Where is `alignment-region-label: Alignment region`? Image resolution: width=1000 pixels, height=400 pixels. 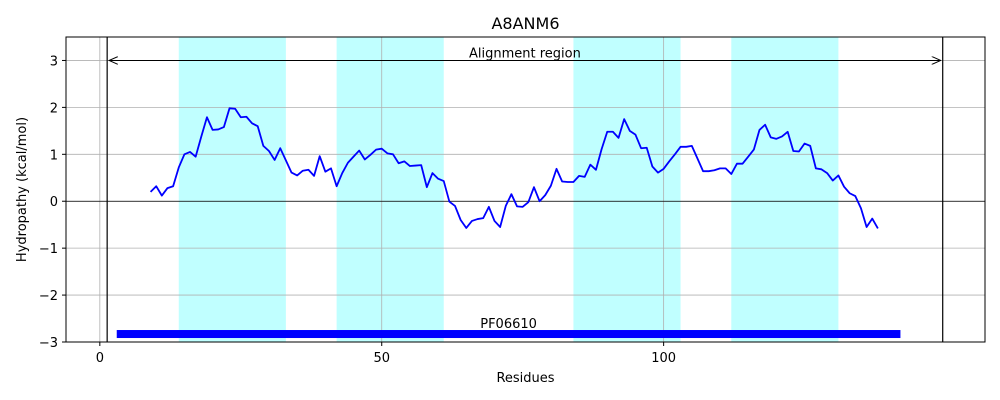
alignment-region-label: Alignment region is located at coordinates (525, 53).